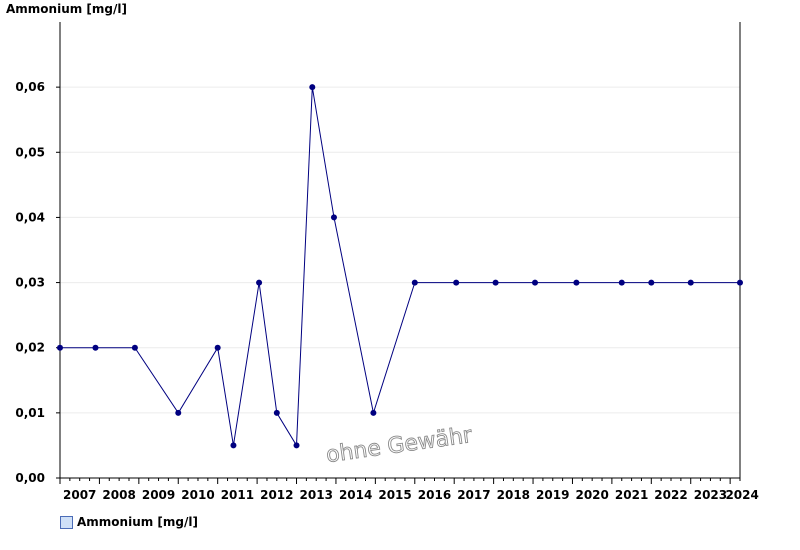 This screenshot has width=800, height=550. Describe the element at coordinates (473, 495) in the screenshot. I see `x-tick-label: 2017` at that location.